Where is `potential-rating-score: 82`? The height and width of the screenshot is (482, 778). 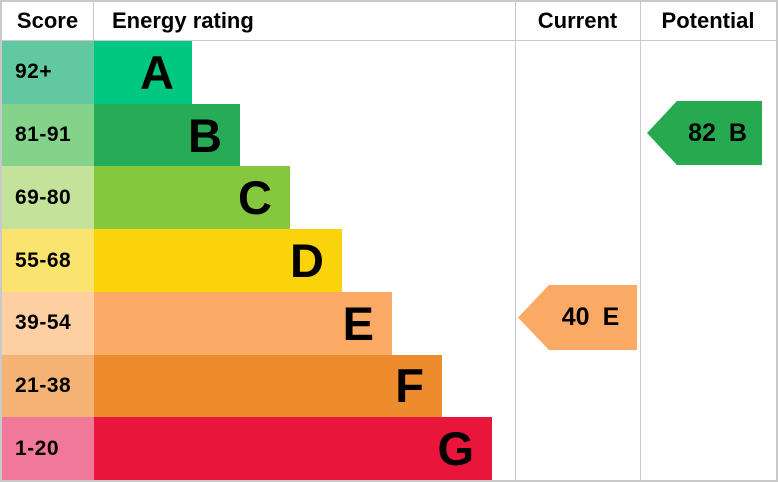 potential-rating-score: 82 is located at coordinates (702, 132).